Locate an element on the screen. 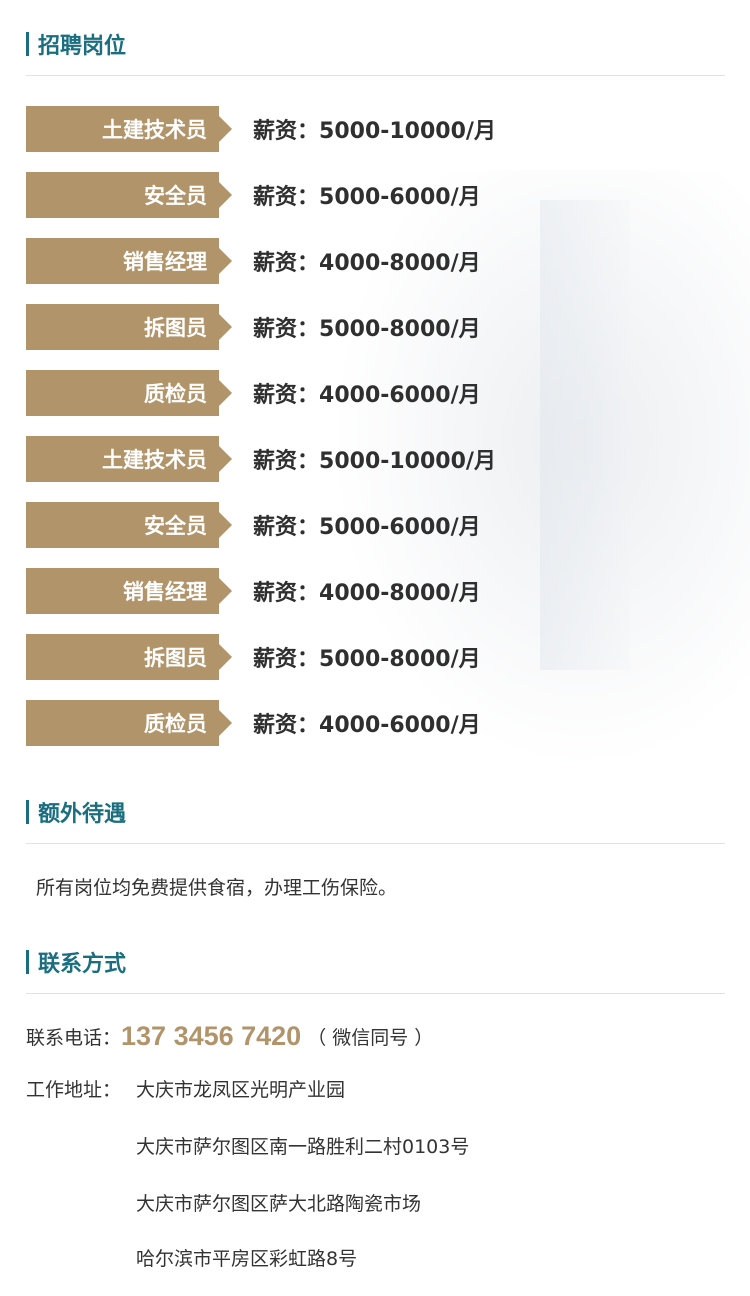 The image size is (750, 1296). section-title-benefits: 额外待遇 is located at coordinates (76, 812).